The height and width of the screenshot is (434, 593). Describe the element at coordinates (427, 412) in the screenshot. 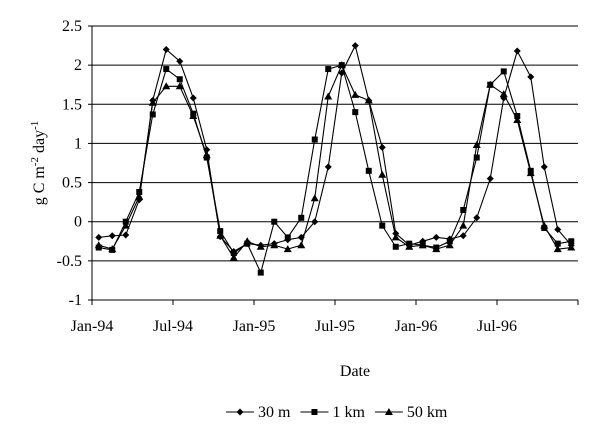

I see `legend-label: 50 km` at that location.